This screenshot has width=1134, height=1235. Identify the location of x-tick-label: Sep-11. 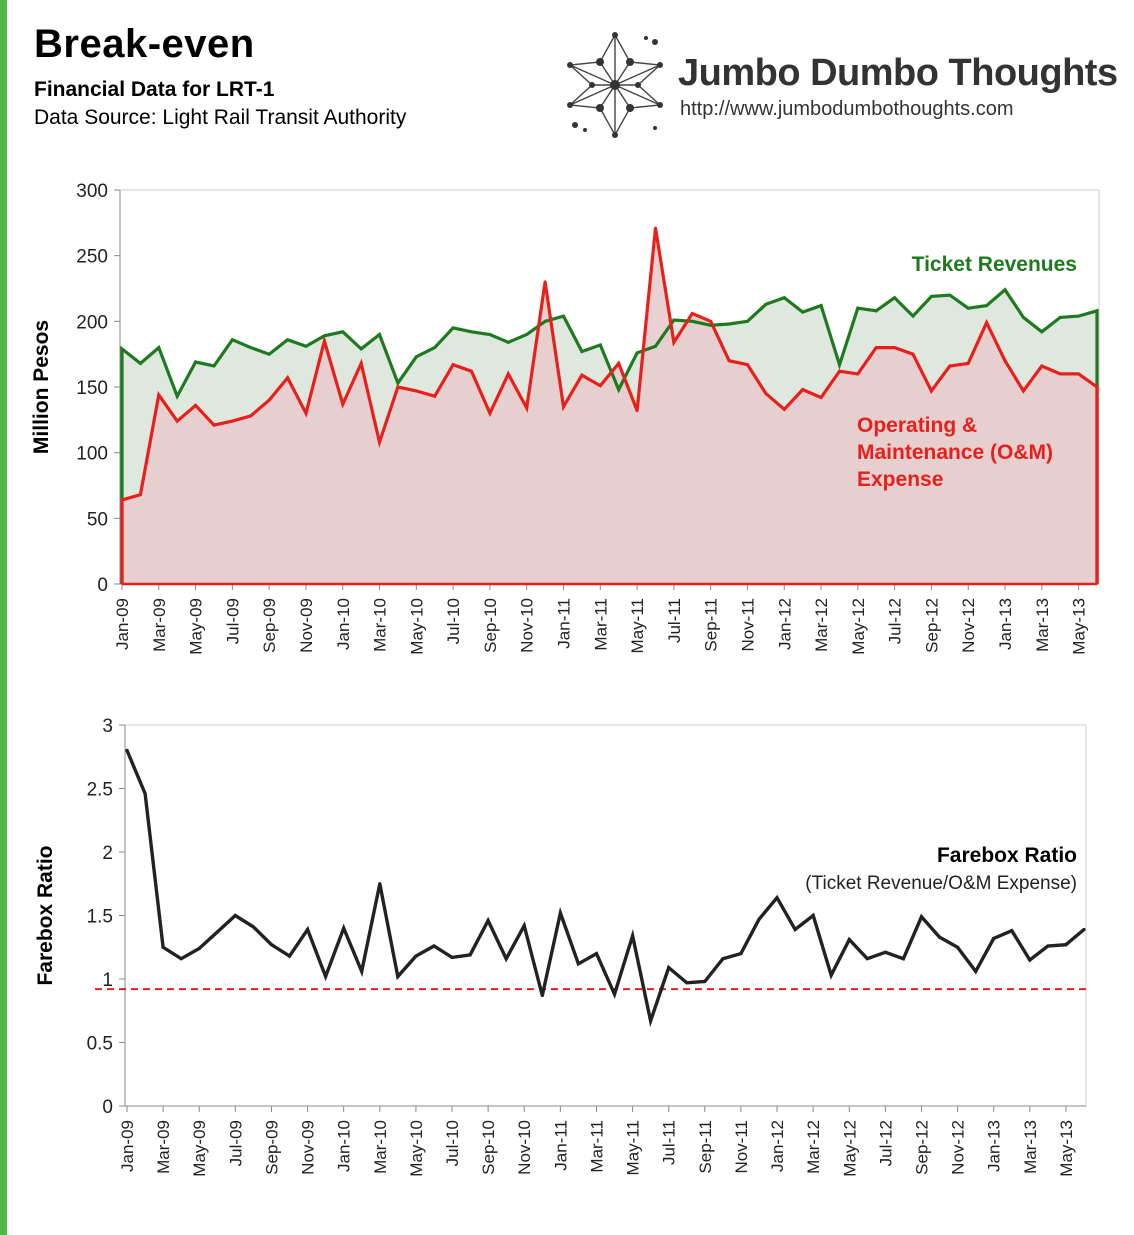
(705, 1147).